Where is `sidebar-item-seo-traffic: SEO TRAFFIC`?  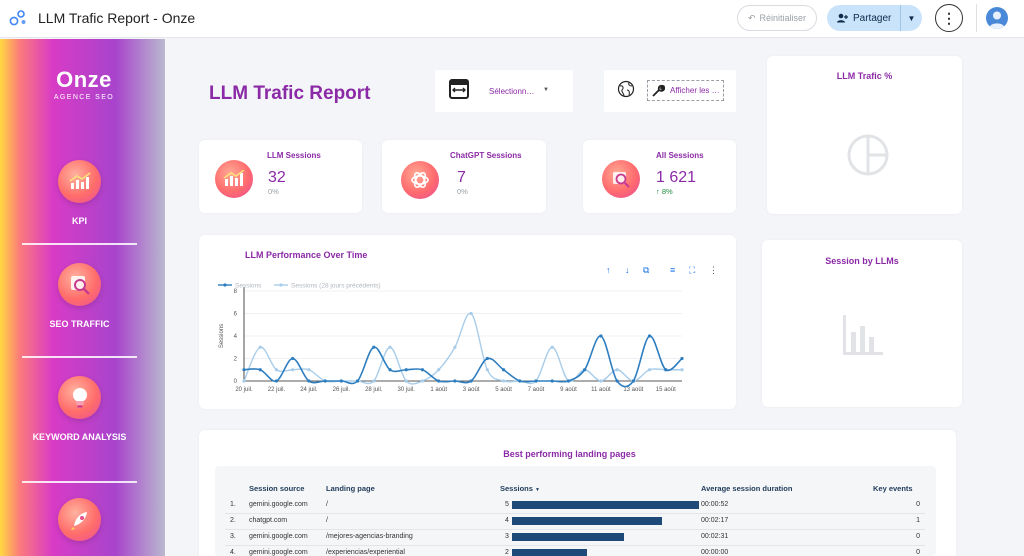
sidebar-item-seo-traffic: SEO TRAFFIC is located at coordinates (79, 296).